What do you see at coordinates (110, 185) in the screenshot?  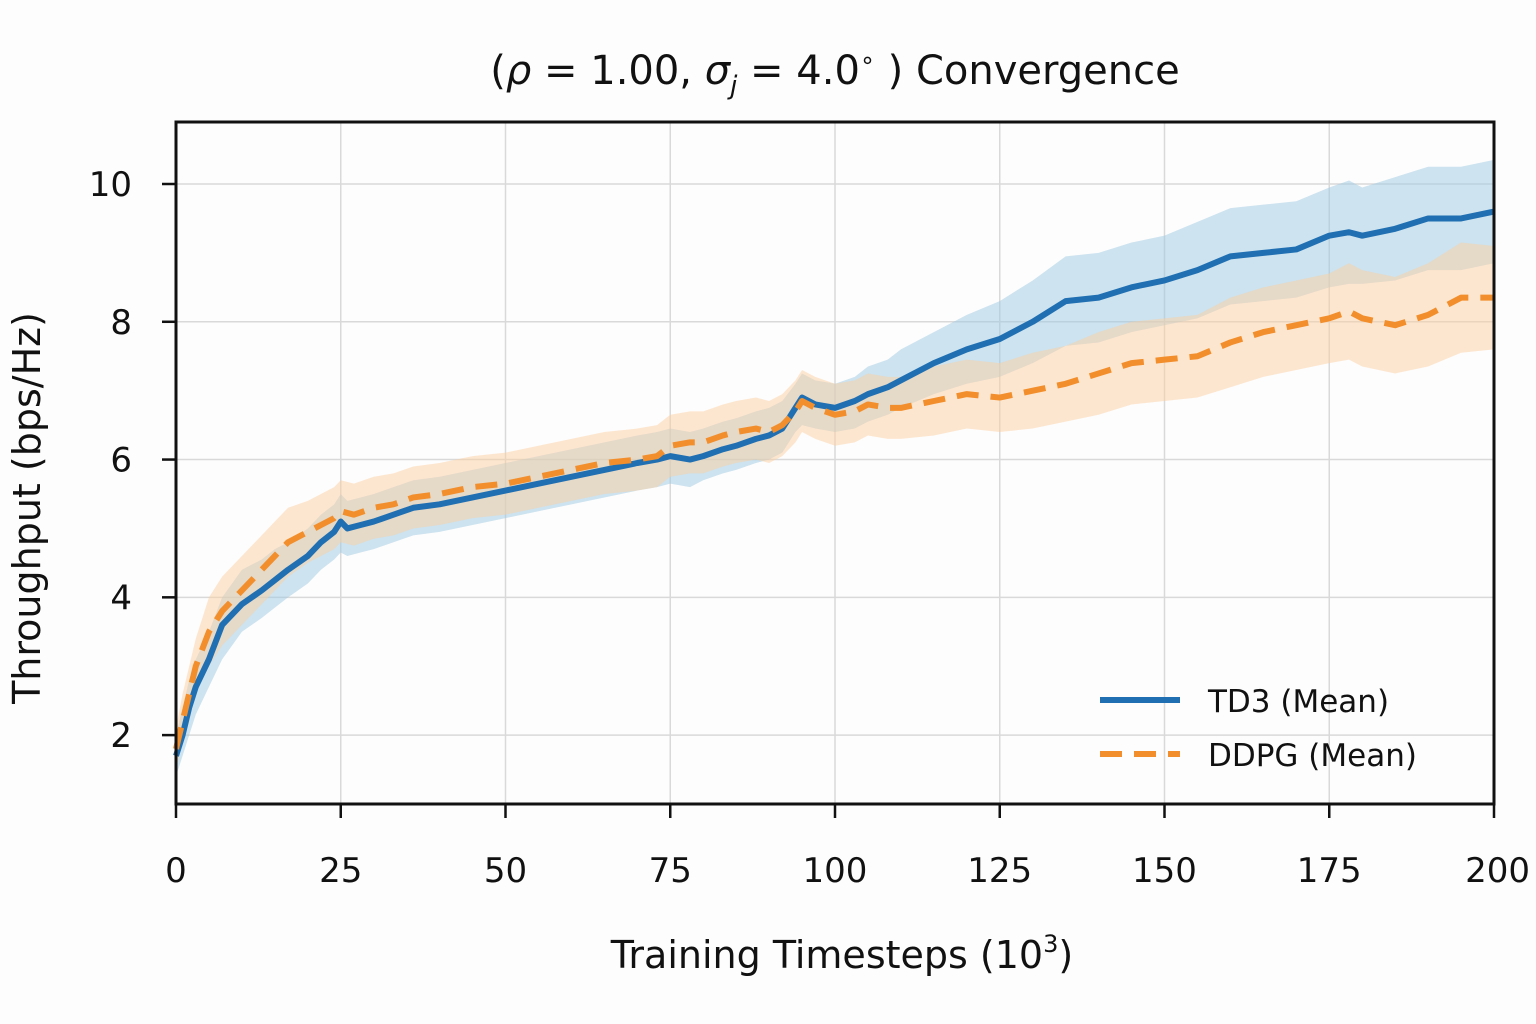 I see `y-tick-label-4: 10` at bounding box center [110, 185].